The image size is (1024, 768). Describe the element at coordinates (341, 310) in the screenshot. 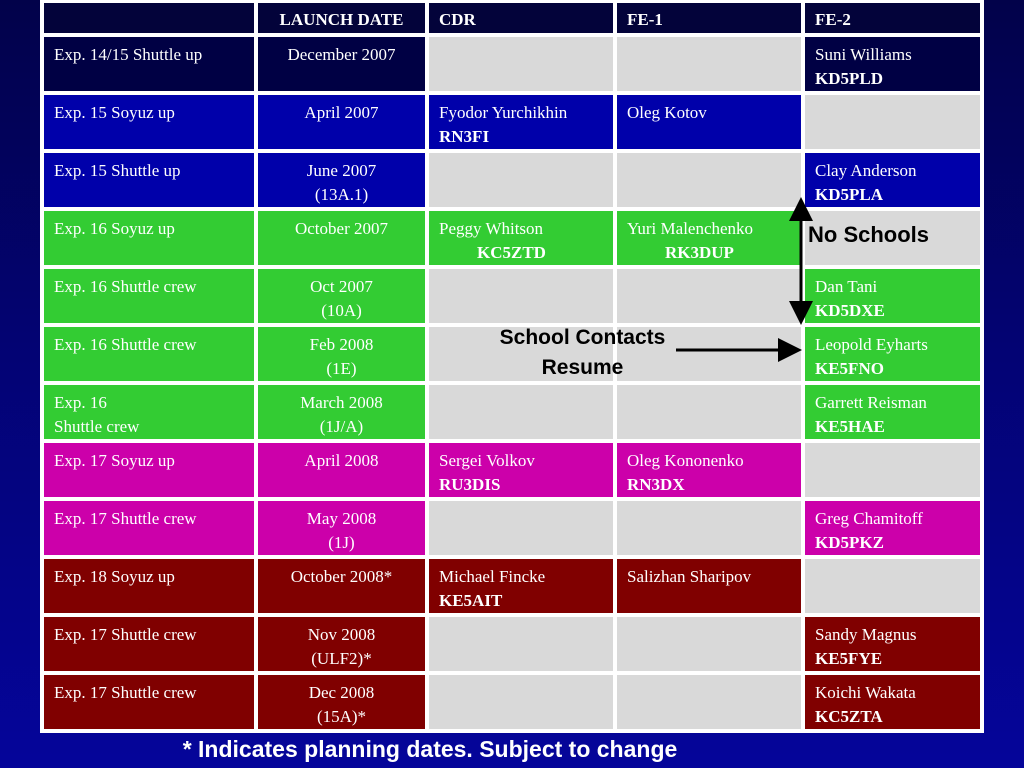

I see `launch-date-line: (10A)` at that location.